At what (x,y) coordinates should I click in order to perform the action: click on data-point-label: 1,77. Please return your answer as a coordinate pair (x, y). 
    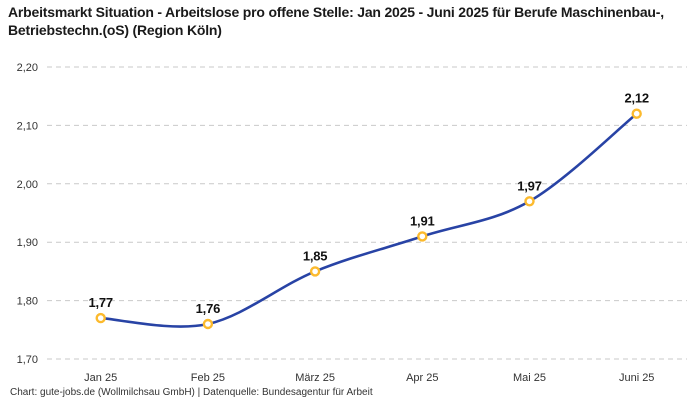
    Looking at the image, I should click on (100, 302).